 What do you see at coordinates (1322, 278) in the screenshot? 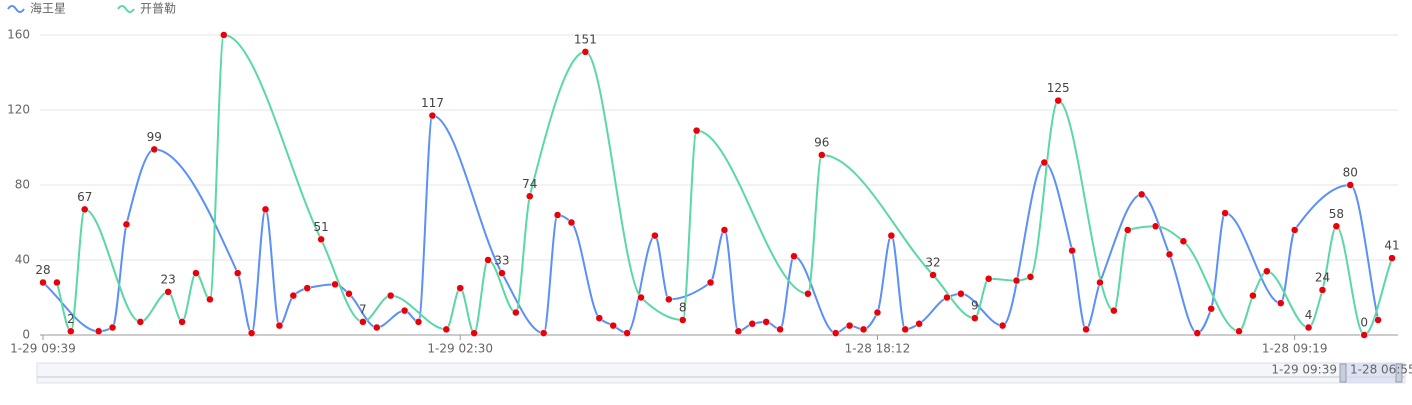
I see `data-label: 24` at bounding box center [1322, 278].